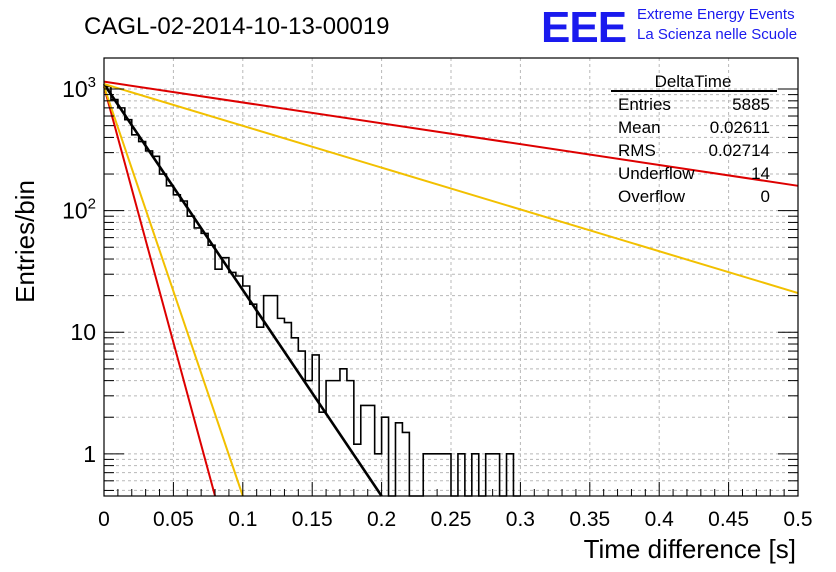 The height and width of the screenshot is (572, 836). I want to click on y-tick-label: 1, so click(89, 454).